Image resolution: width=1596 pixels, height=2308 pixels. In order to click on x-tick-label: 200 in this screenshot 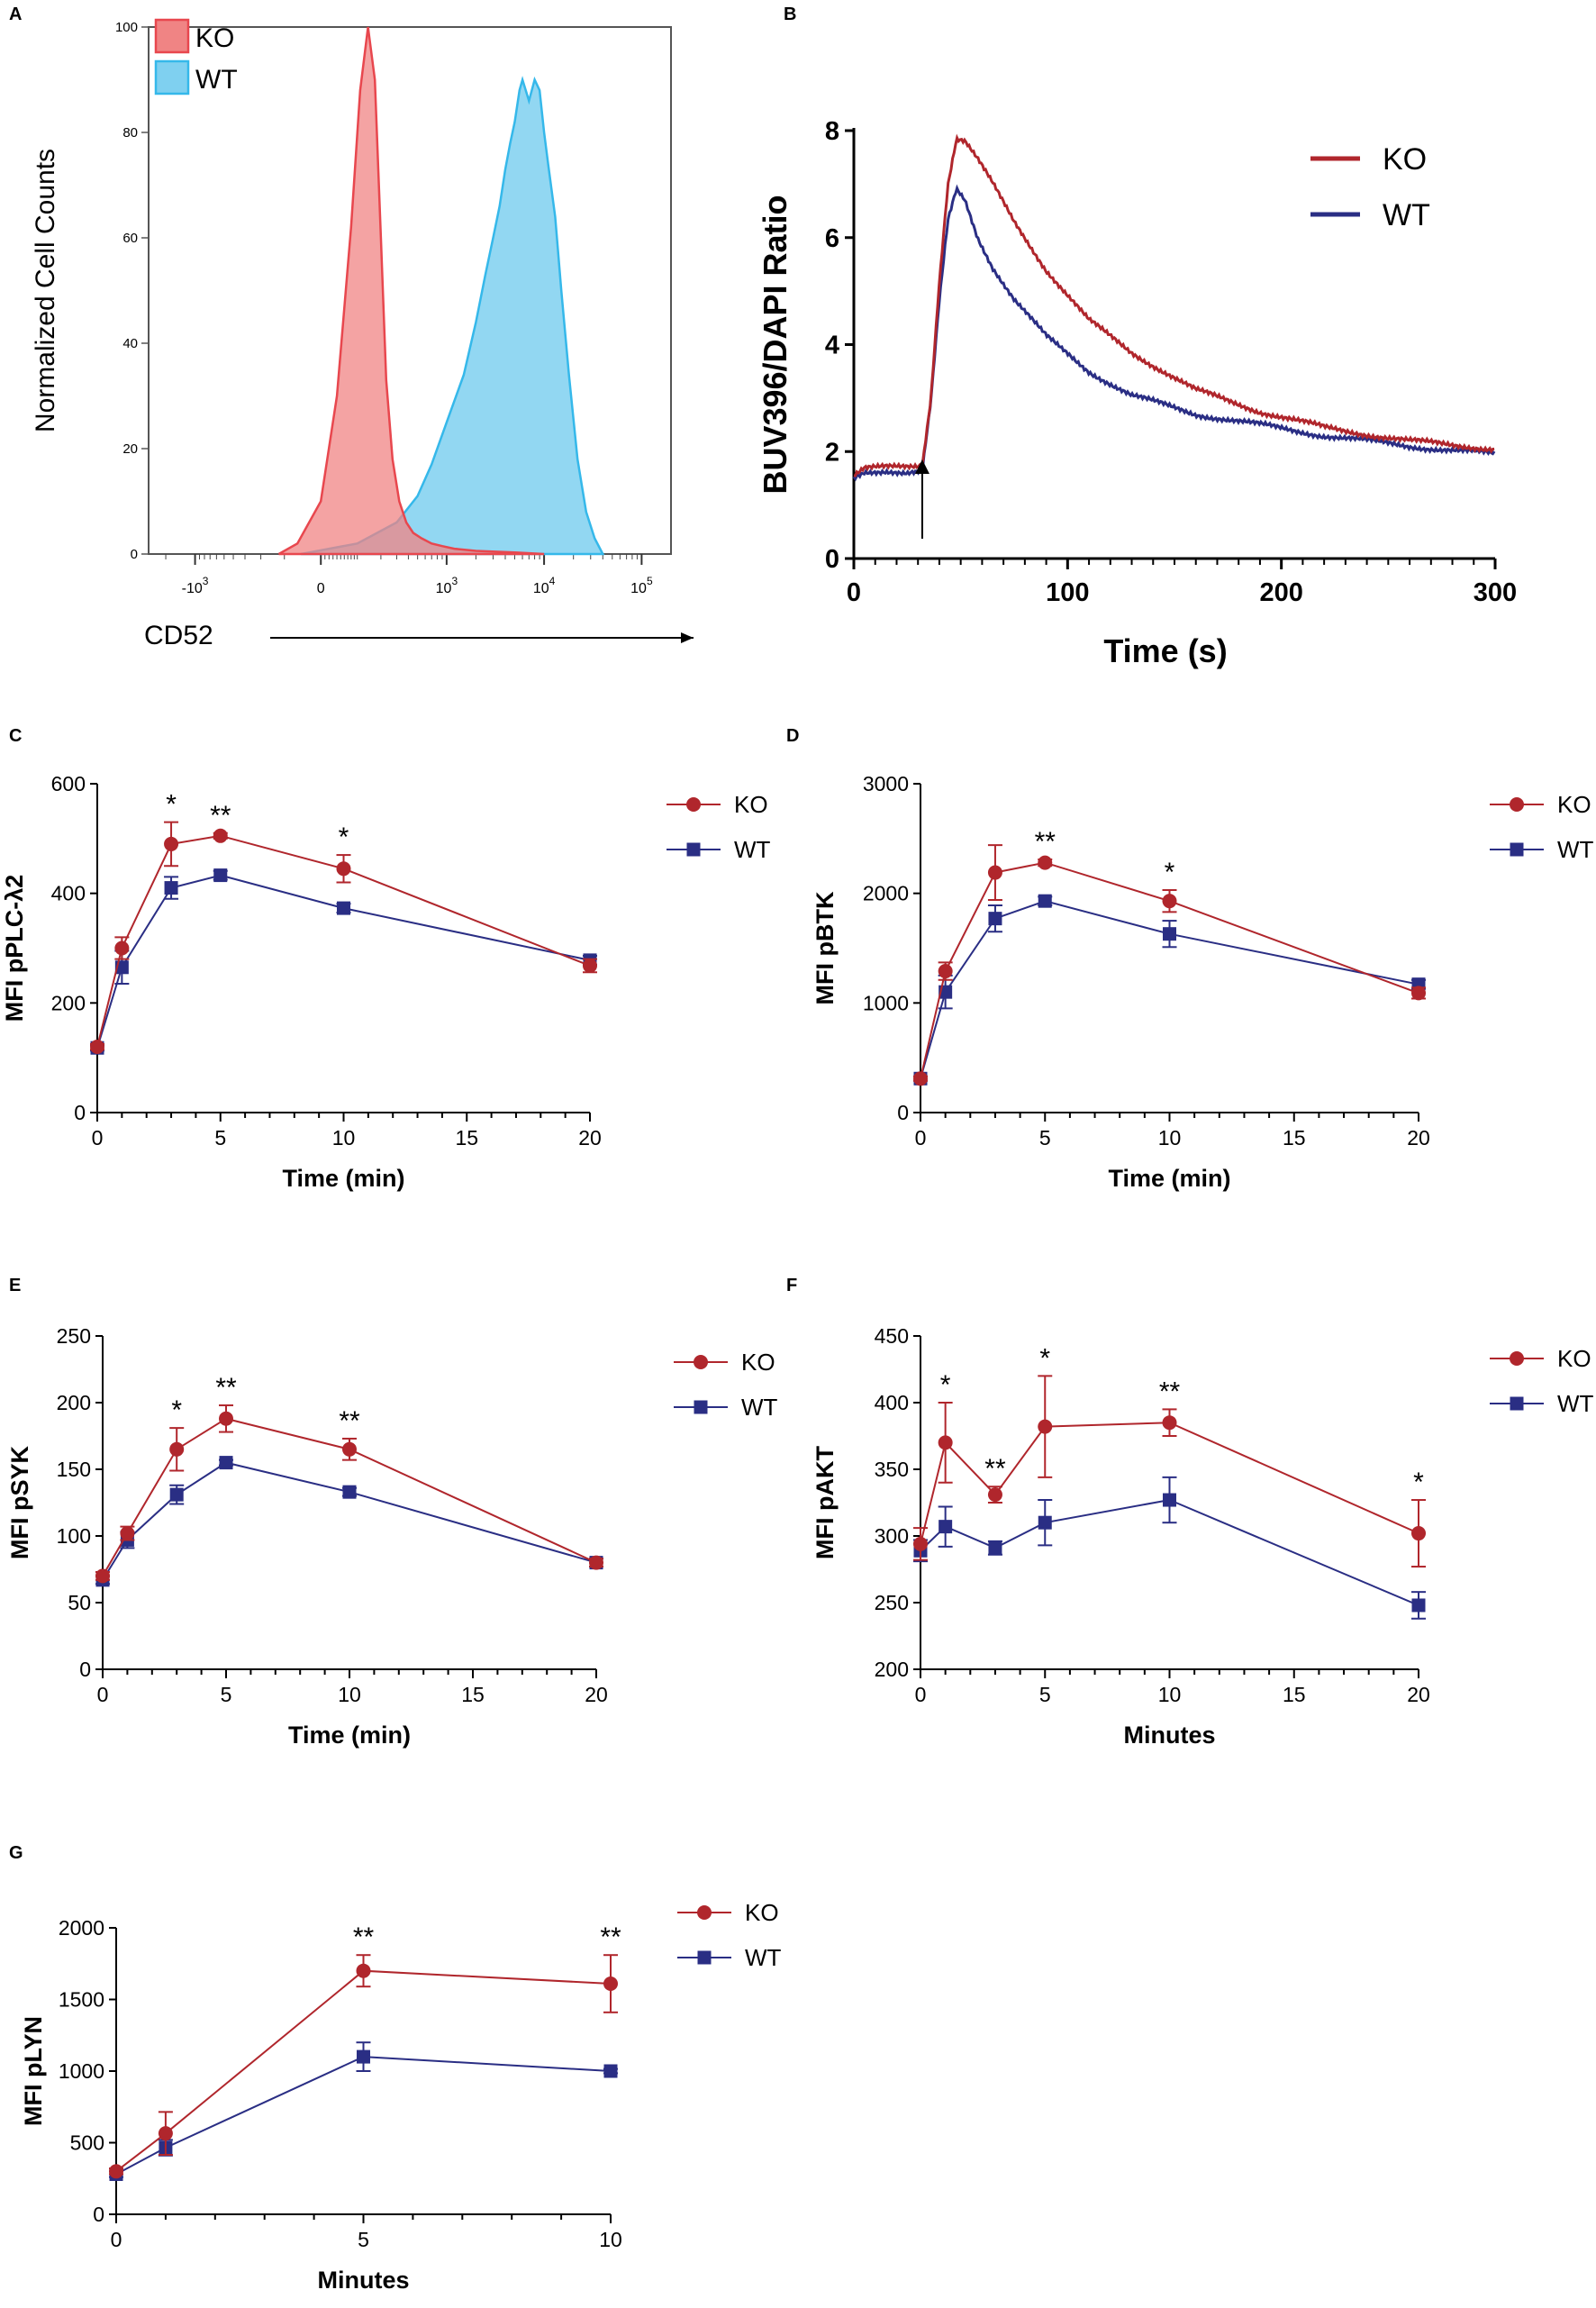, I will do `click(1280, 592)`.